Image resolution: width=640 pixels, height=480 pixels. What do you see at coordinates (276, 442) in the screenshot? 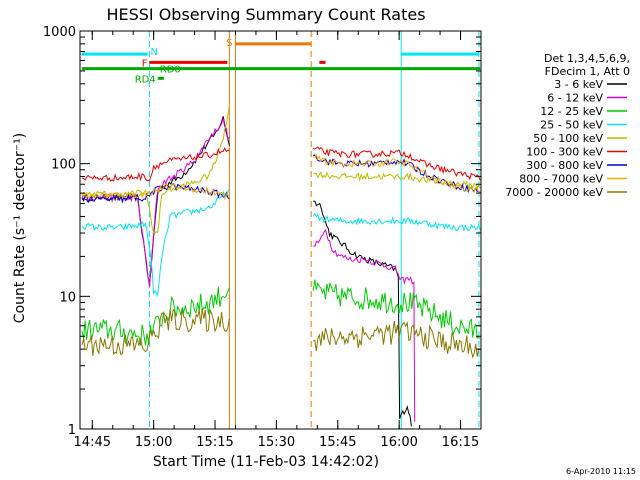
I see `x-tick-label-3: 15:30` at bounding box center [276, 442].